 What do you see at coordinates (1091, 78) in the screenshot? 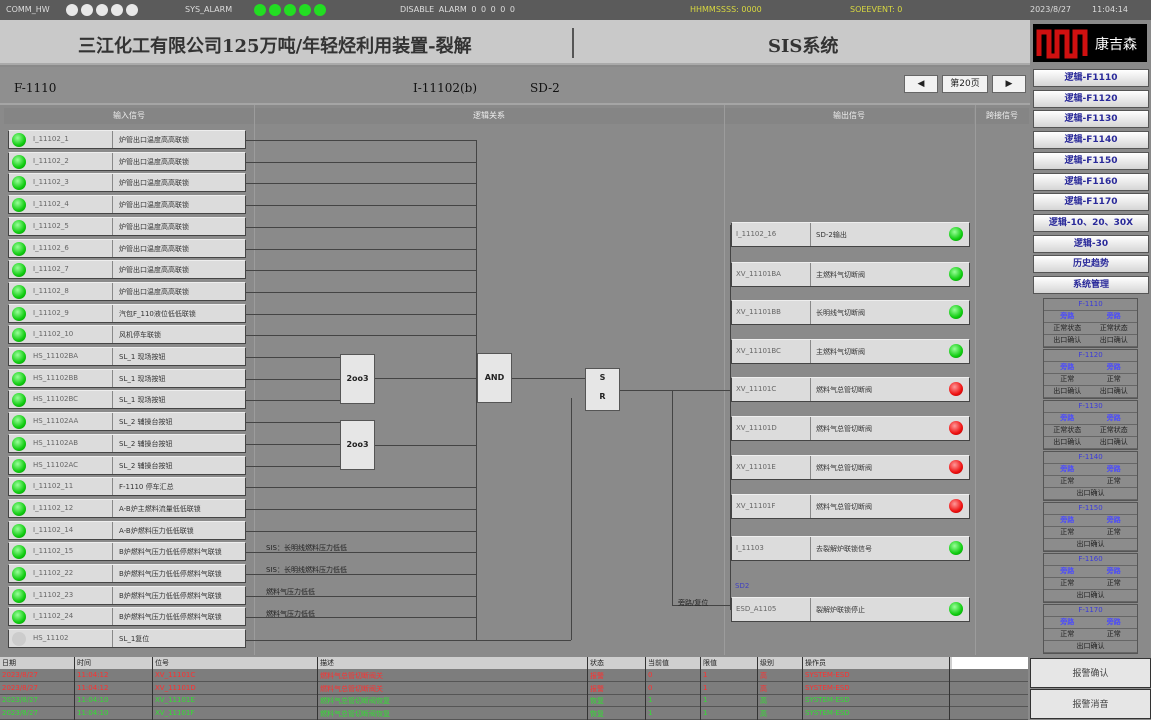
I see `nav-button: 逻辑-F1110` at bounding box center [1091, 78].